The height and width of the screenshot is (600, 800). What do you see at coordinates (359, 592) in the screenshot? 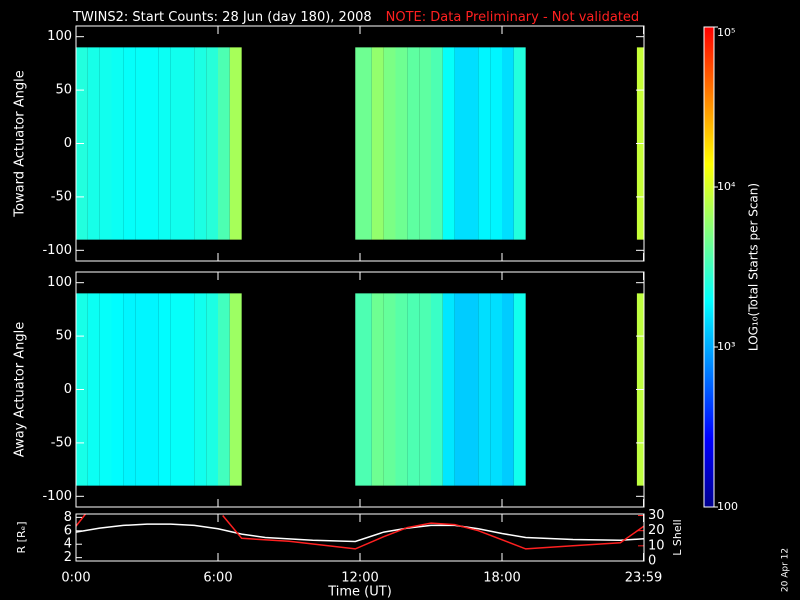
I see `x-axis-label: Time (UT)` at bounding box center [359, 592].